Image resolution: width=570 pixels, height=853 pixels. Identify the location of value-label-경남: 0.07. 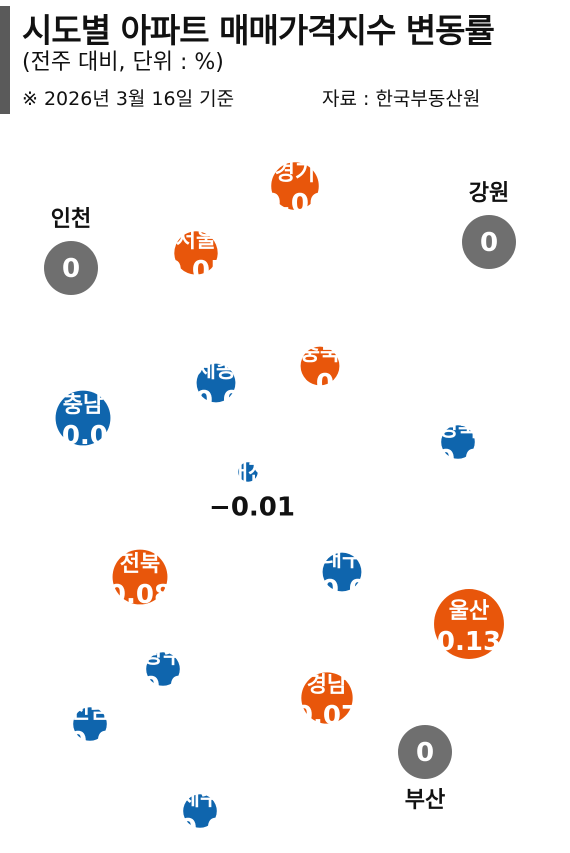
(327, 716).